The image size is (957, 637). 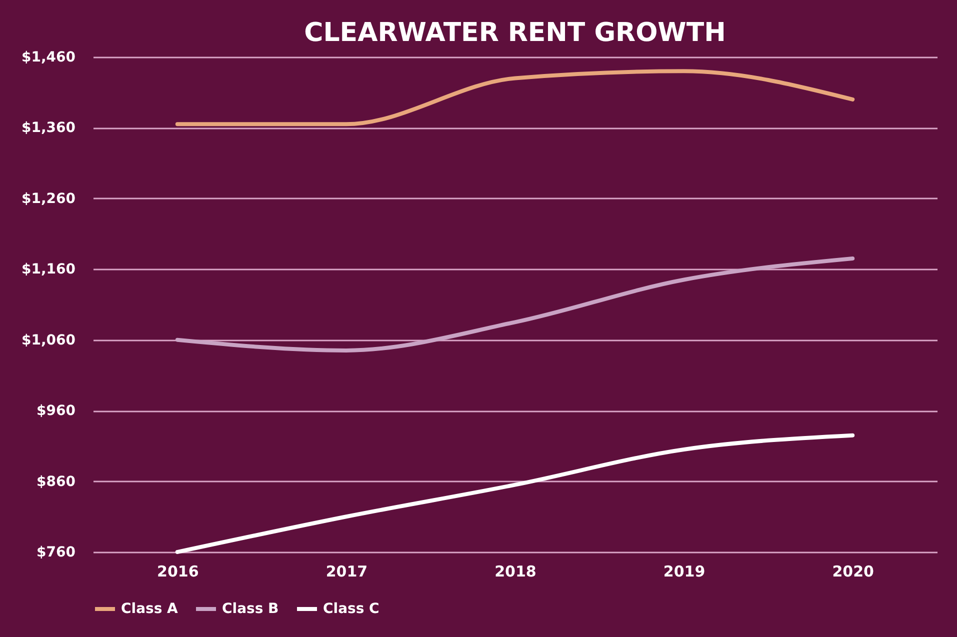 What do you see at coordinates (48, 128) in the screenshot?
I see `y-tick-label: $1,360` at bounding box center [48, 128].